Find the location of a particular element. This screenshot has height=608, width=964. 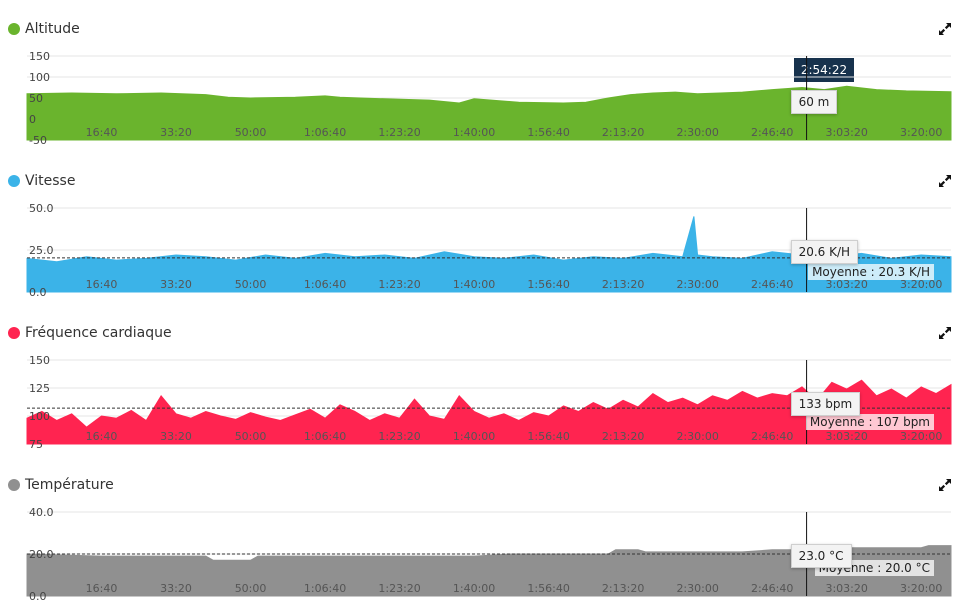

speed-x-tick-label: 2:46:40 is located at coordinates (772, 284).